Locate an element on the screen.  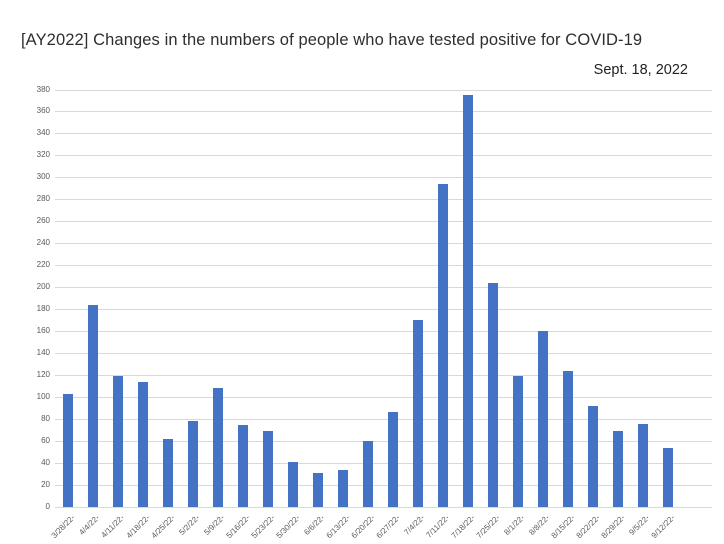
x-axis-tick-label: 5/2/22- is located at coordinates (189, 525).